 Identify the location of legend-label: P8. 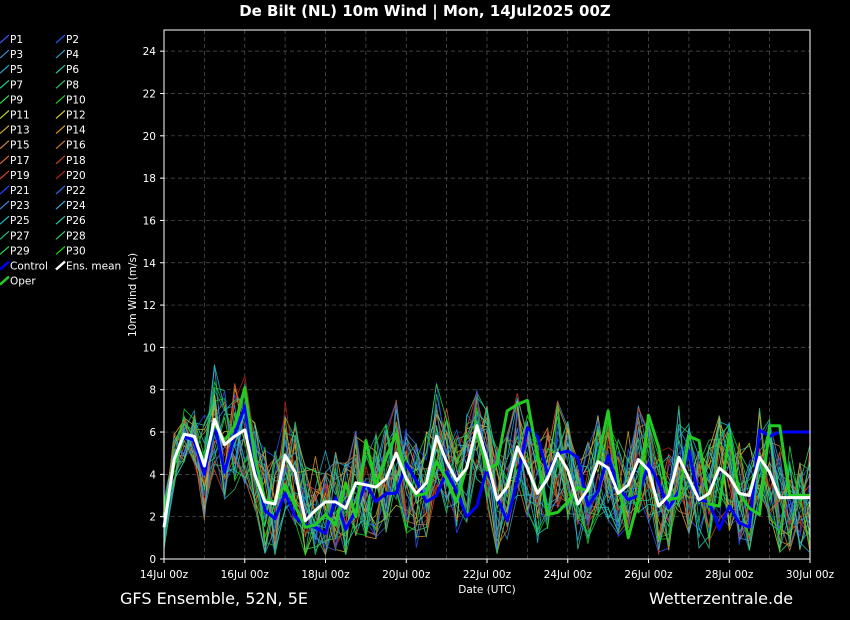
(72, 85).